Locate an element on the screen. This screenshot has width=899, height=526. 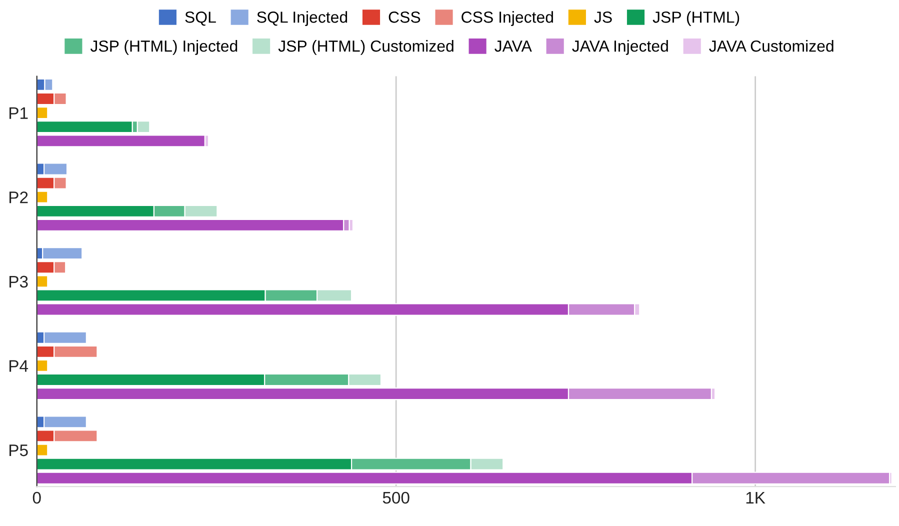
x-tick-label: 500 is located at coordinates (396, 498).